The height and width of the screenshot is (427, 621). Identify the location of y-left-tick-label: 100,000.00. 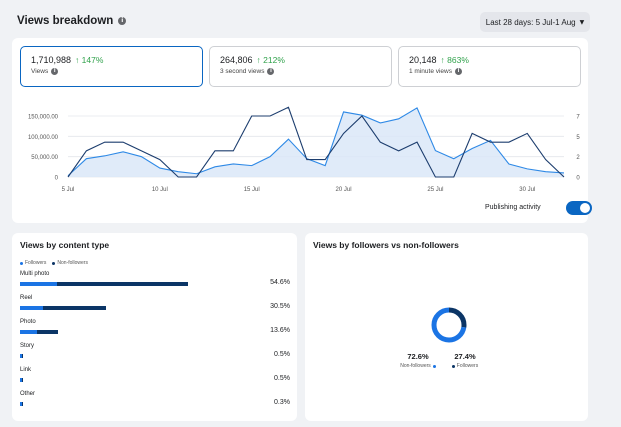
(43, 138).